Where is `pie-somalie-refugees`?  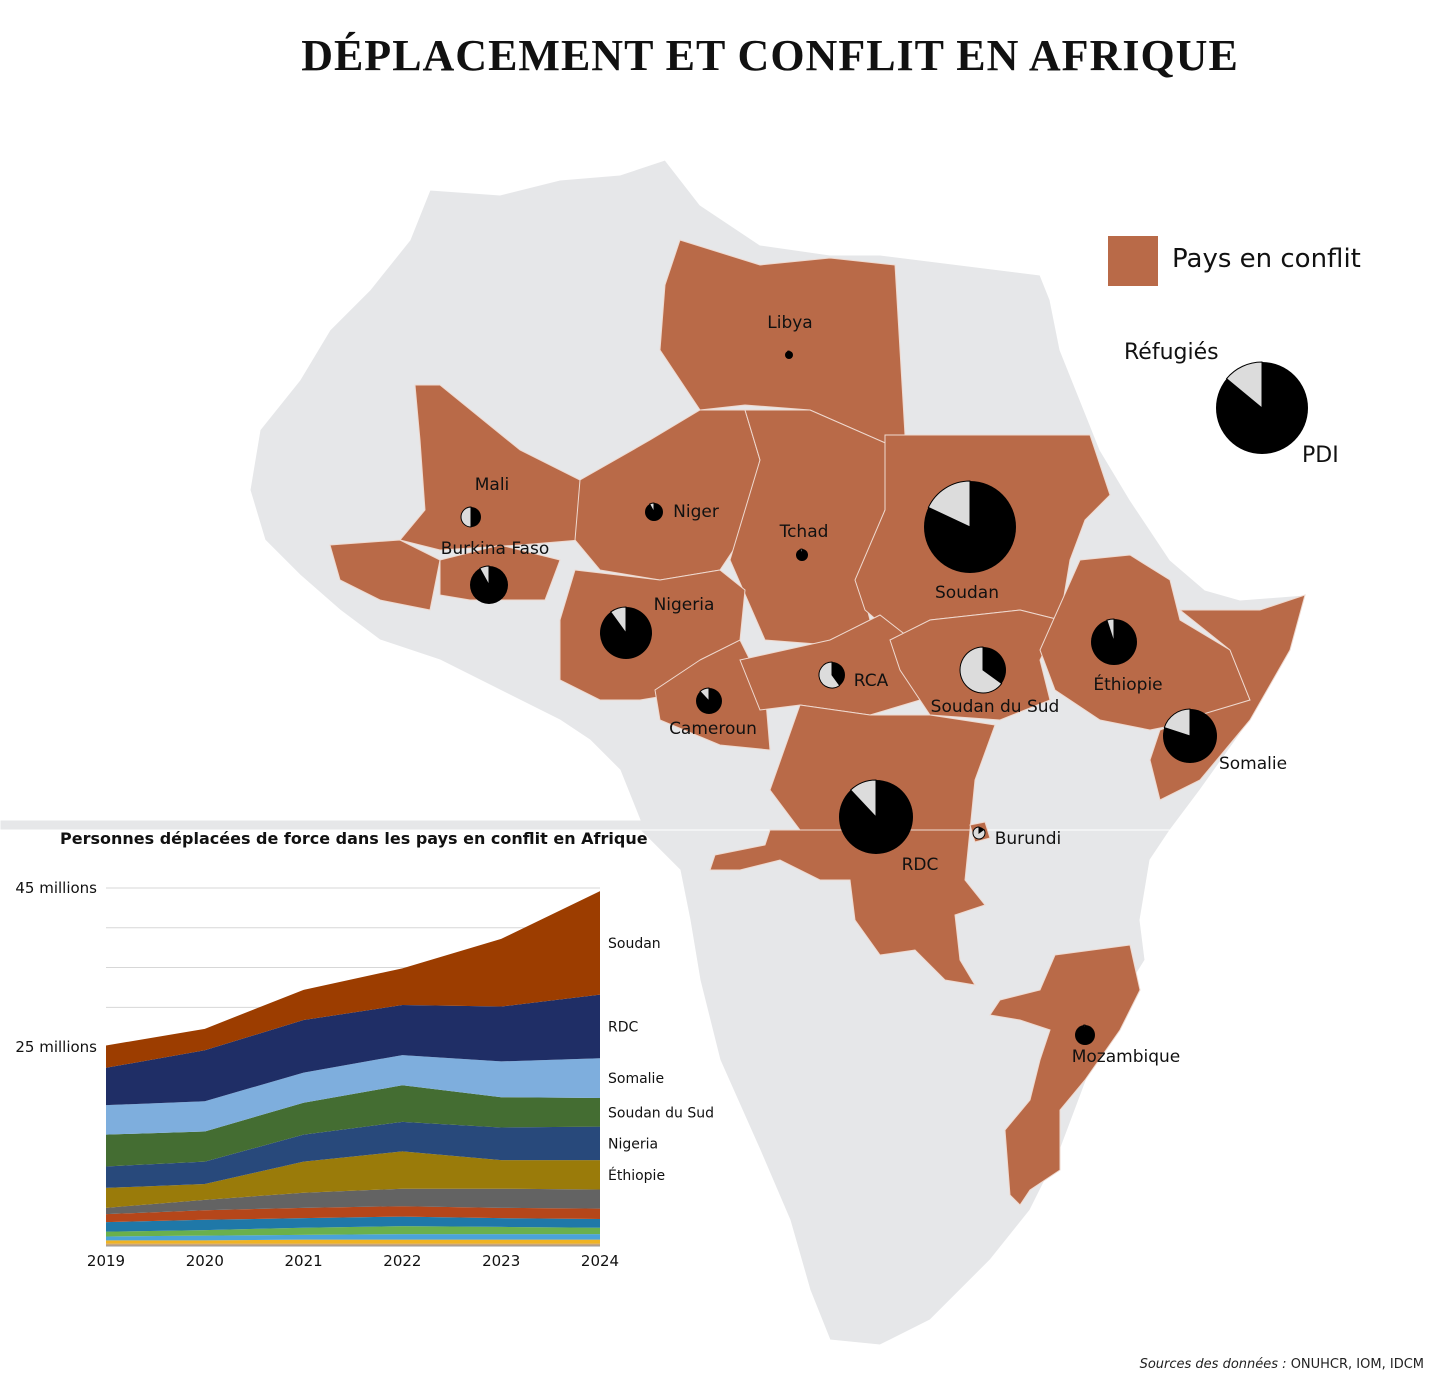
pie-somalie-refugees is located at coordinates (1177, 722).